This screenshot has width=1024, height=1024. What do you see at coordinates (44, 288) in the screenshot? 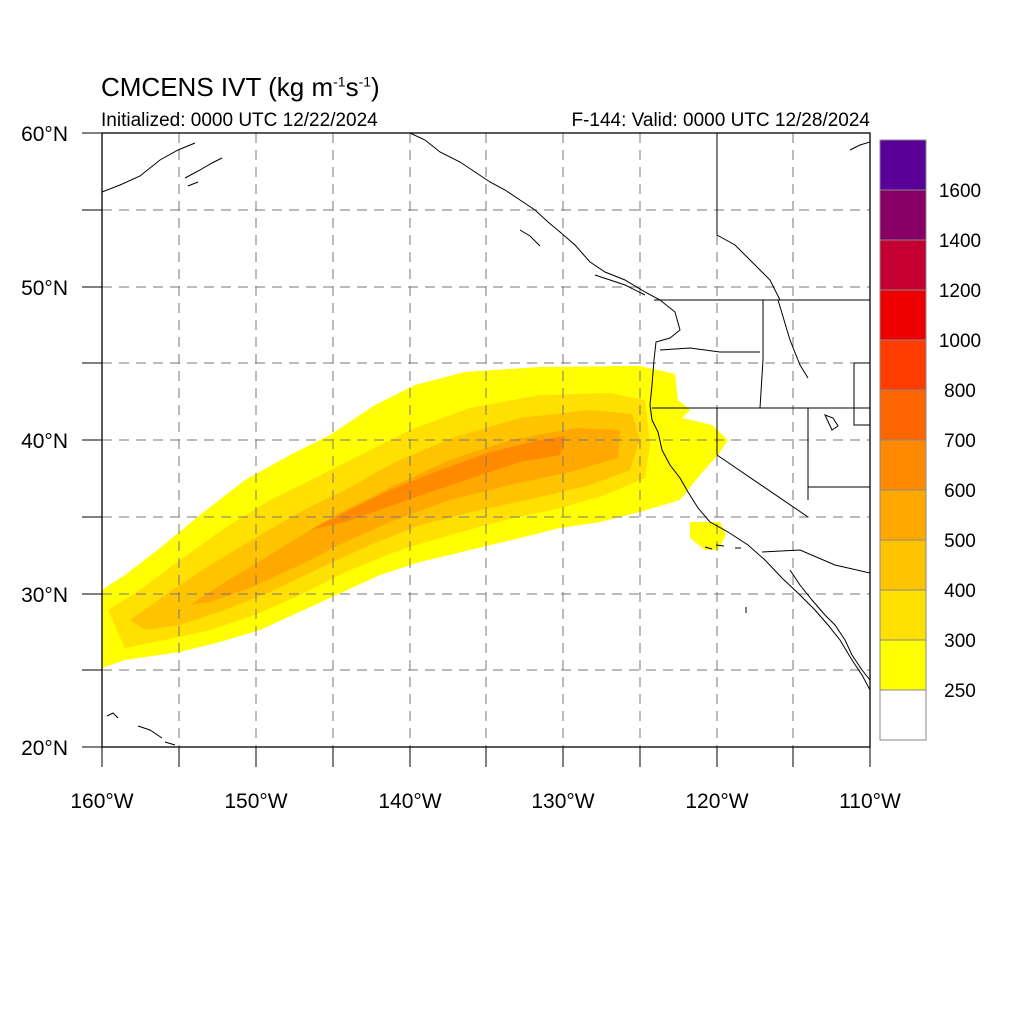
I see `lat-tick-label: 50°N` at bounding box center [44, 288].